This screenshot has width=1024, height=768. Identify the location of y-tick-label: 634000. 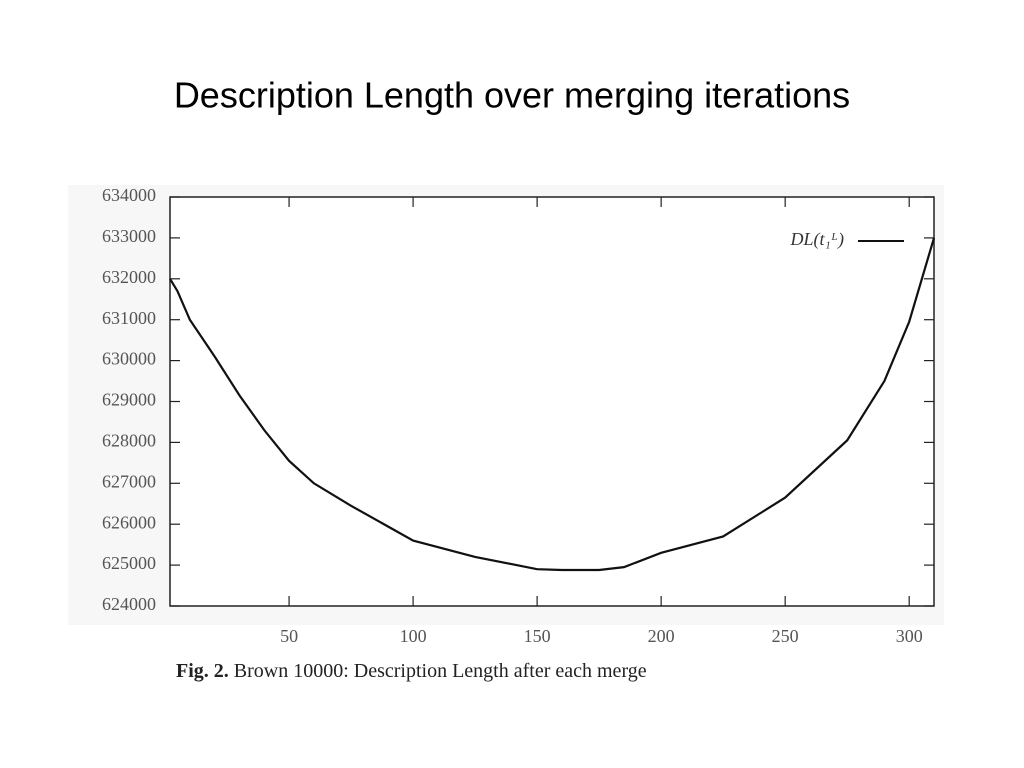
(129, 195).